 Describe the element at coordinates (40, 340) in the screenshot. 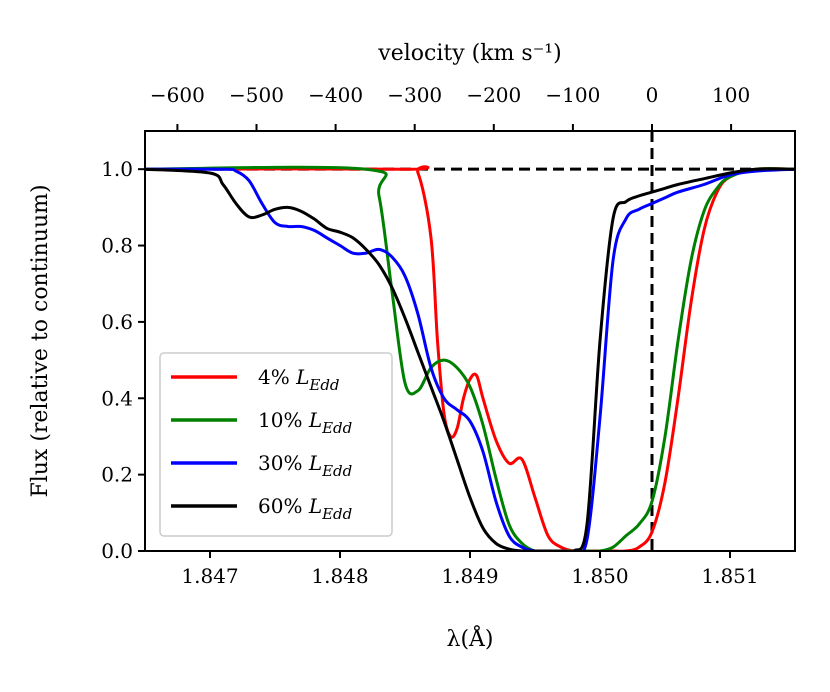

I see `y-axis-label: Flux (relative to continuum)` at that location.